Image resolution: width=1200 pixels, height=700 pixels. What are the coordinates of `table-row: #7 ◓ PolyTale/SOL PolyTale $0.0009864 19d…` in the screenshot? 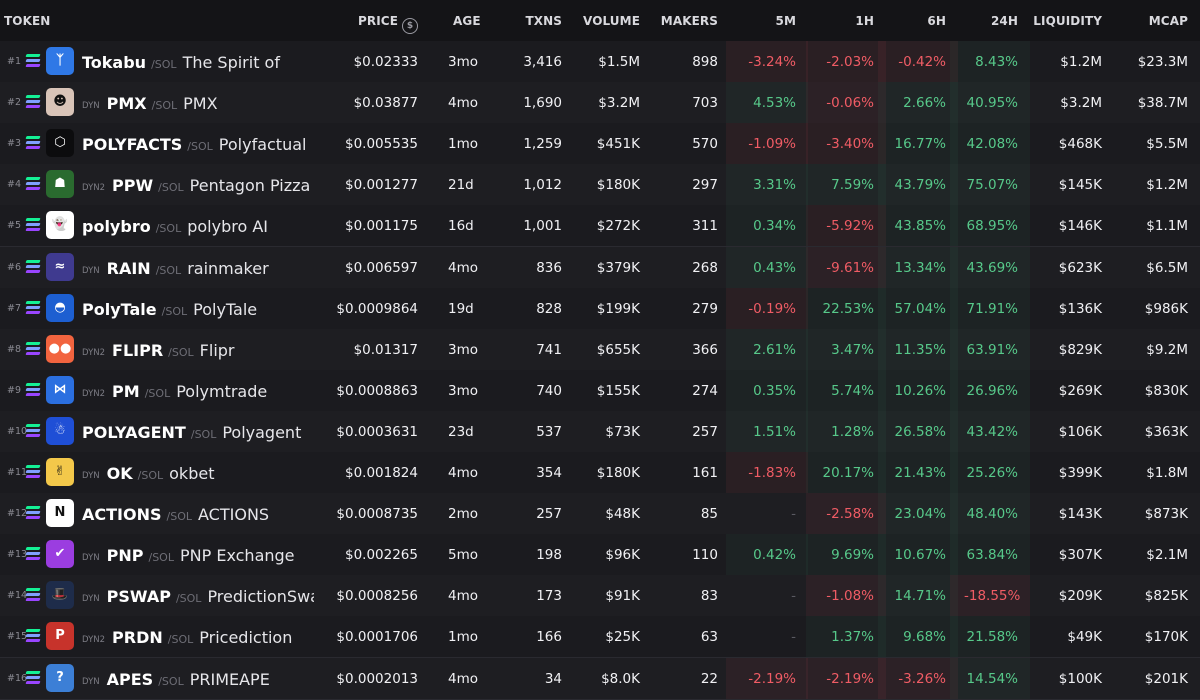 It's located at (600, 308).